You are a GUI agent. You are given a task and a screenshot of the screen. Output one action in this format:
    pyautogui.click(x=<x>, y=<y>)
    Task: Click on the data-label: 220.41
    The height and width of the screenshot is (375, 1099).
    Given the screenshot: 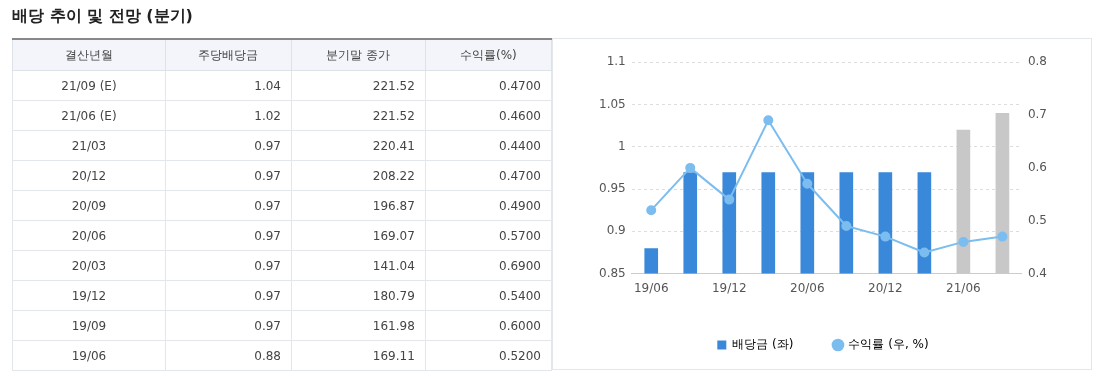 What is the action you would take?
    pyautogui.click(x=358, y=145)
    